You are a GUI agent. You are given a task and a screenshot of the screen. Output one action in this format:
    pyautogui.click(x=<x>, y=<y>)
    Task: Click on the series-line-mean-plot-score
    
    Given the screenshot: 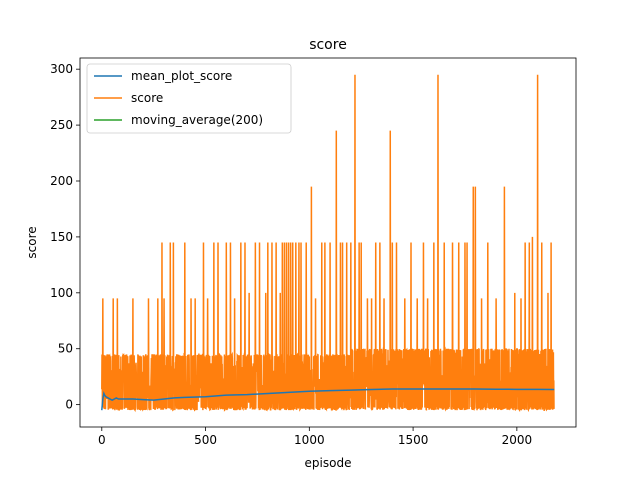 What is the action you would take?
    pyautogui.click(x=328, y=399)
    